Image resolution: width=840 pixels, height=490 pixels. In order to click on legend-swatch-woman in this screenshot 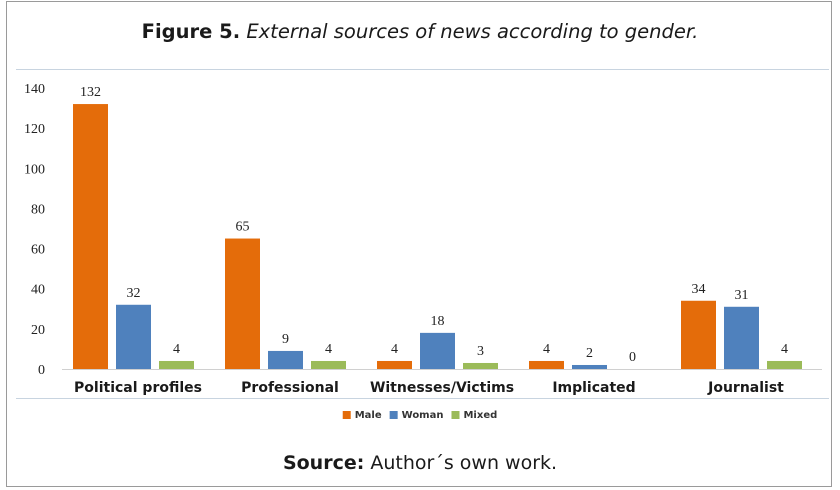, I will do `click(393, 415)`.